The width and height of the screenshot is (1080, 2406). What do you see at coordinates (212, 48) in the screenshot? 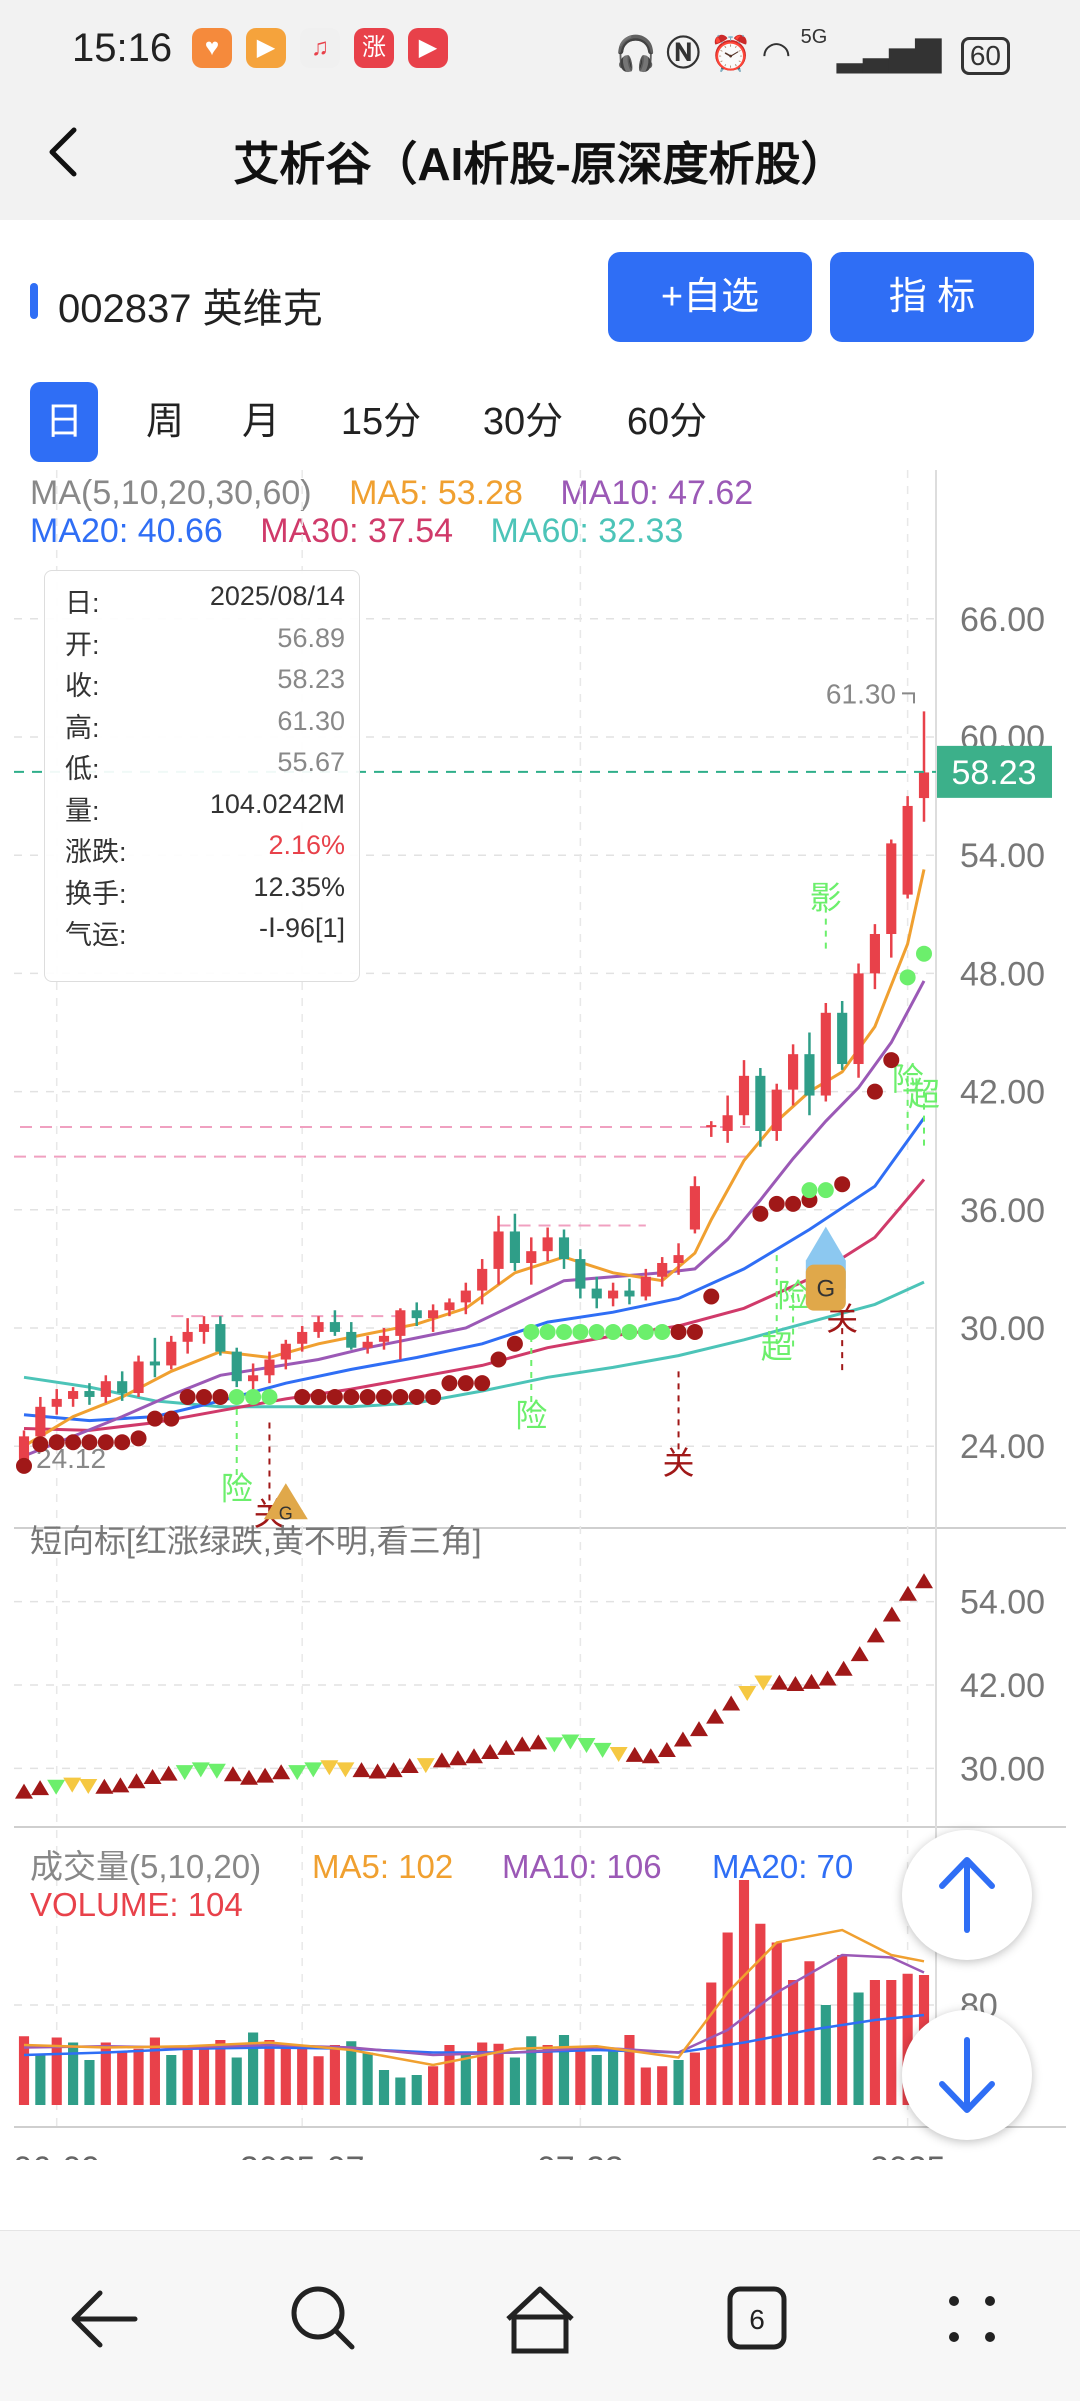
I see `heart-app-icon: ♥` at bounding box center [212, 48].